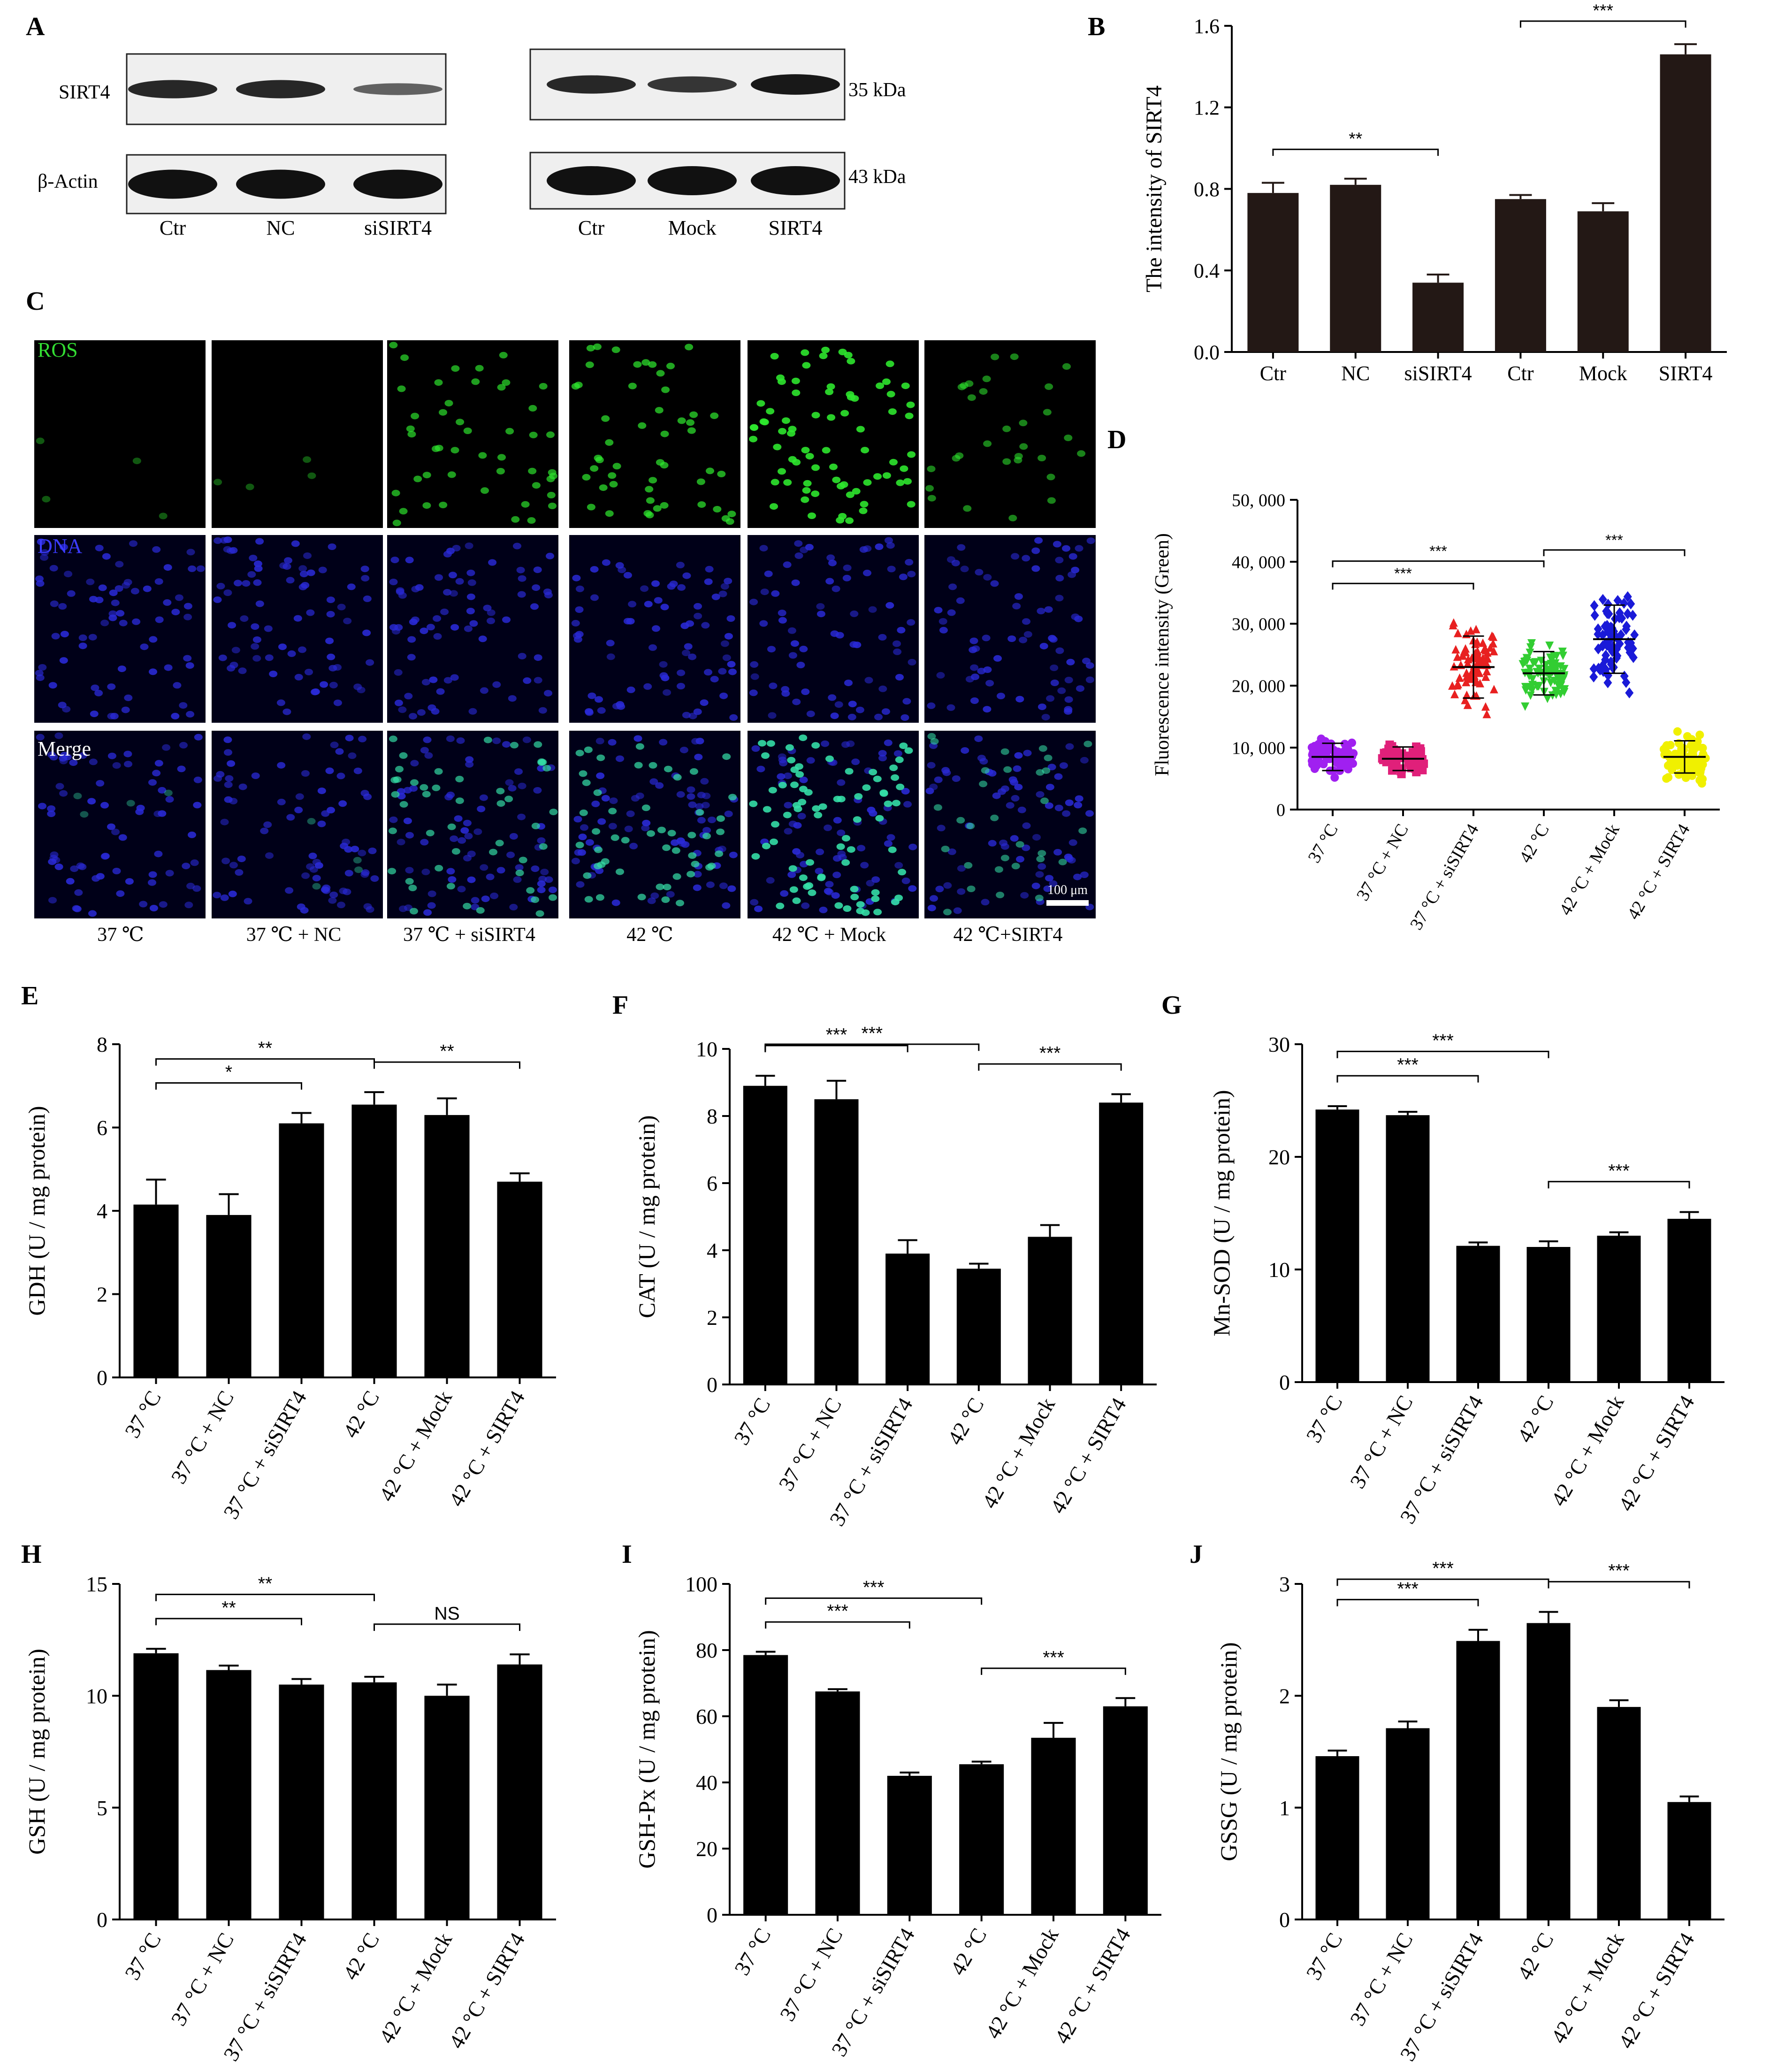  What do you see at coordinates (96, 1696) in the screenshot?
I see `y-tick-label: 10` at bounding box center [96, 1696].